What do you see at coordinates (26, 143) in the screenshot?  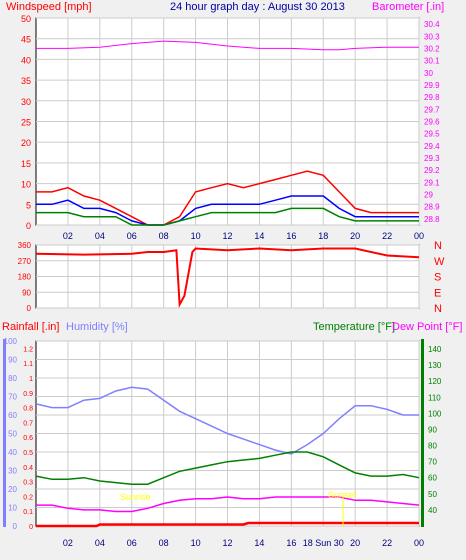 I see `wind-tick-label: 20` at bounding box center [26, 143].